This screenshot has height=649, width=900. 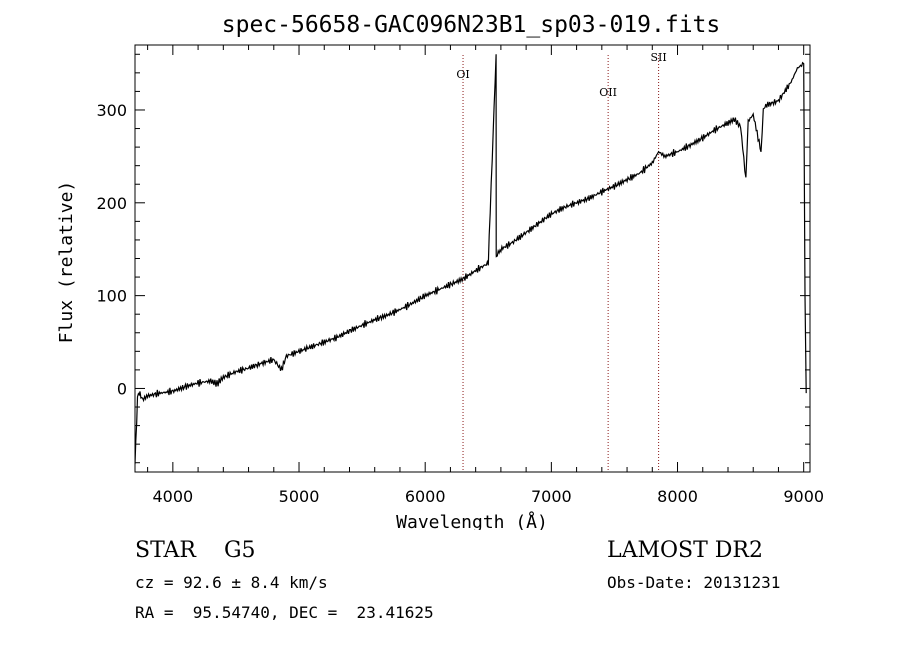 What do you see at coordinates (111, 110) in the screenshot?
I see `y-tick-label: 300` at bounding box center [111, 110].